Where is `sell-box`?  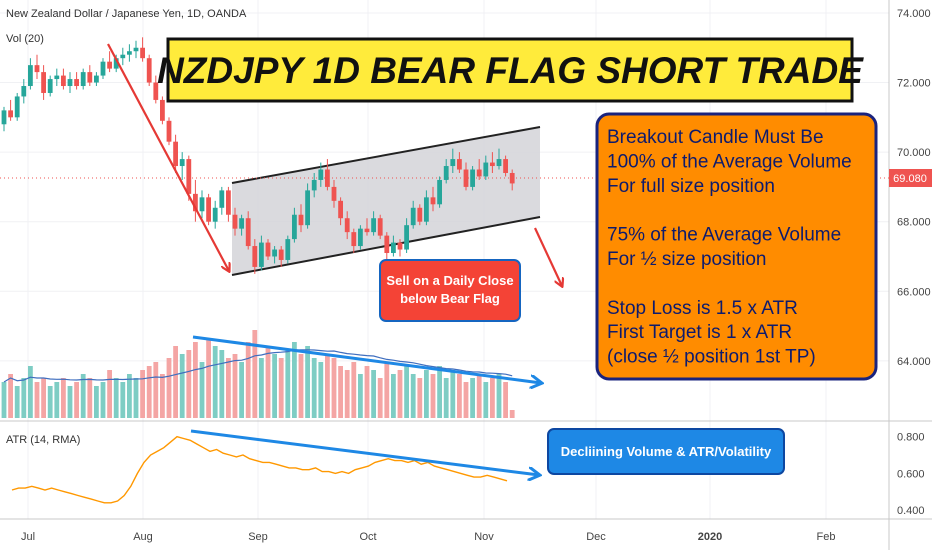 sell-box is located at coordinates (450, 290).